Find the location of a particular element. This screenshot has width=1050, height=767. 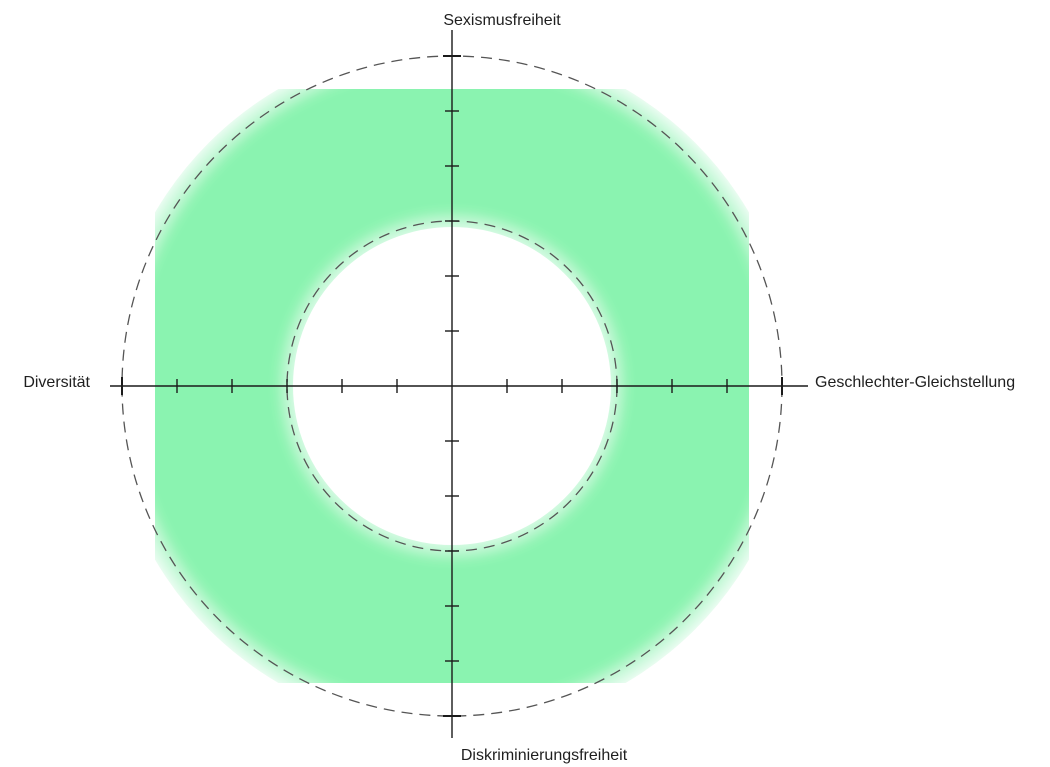

axis-label-right: Geschlechter-Gleichstellung is located at coordinates (915, 382).